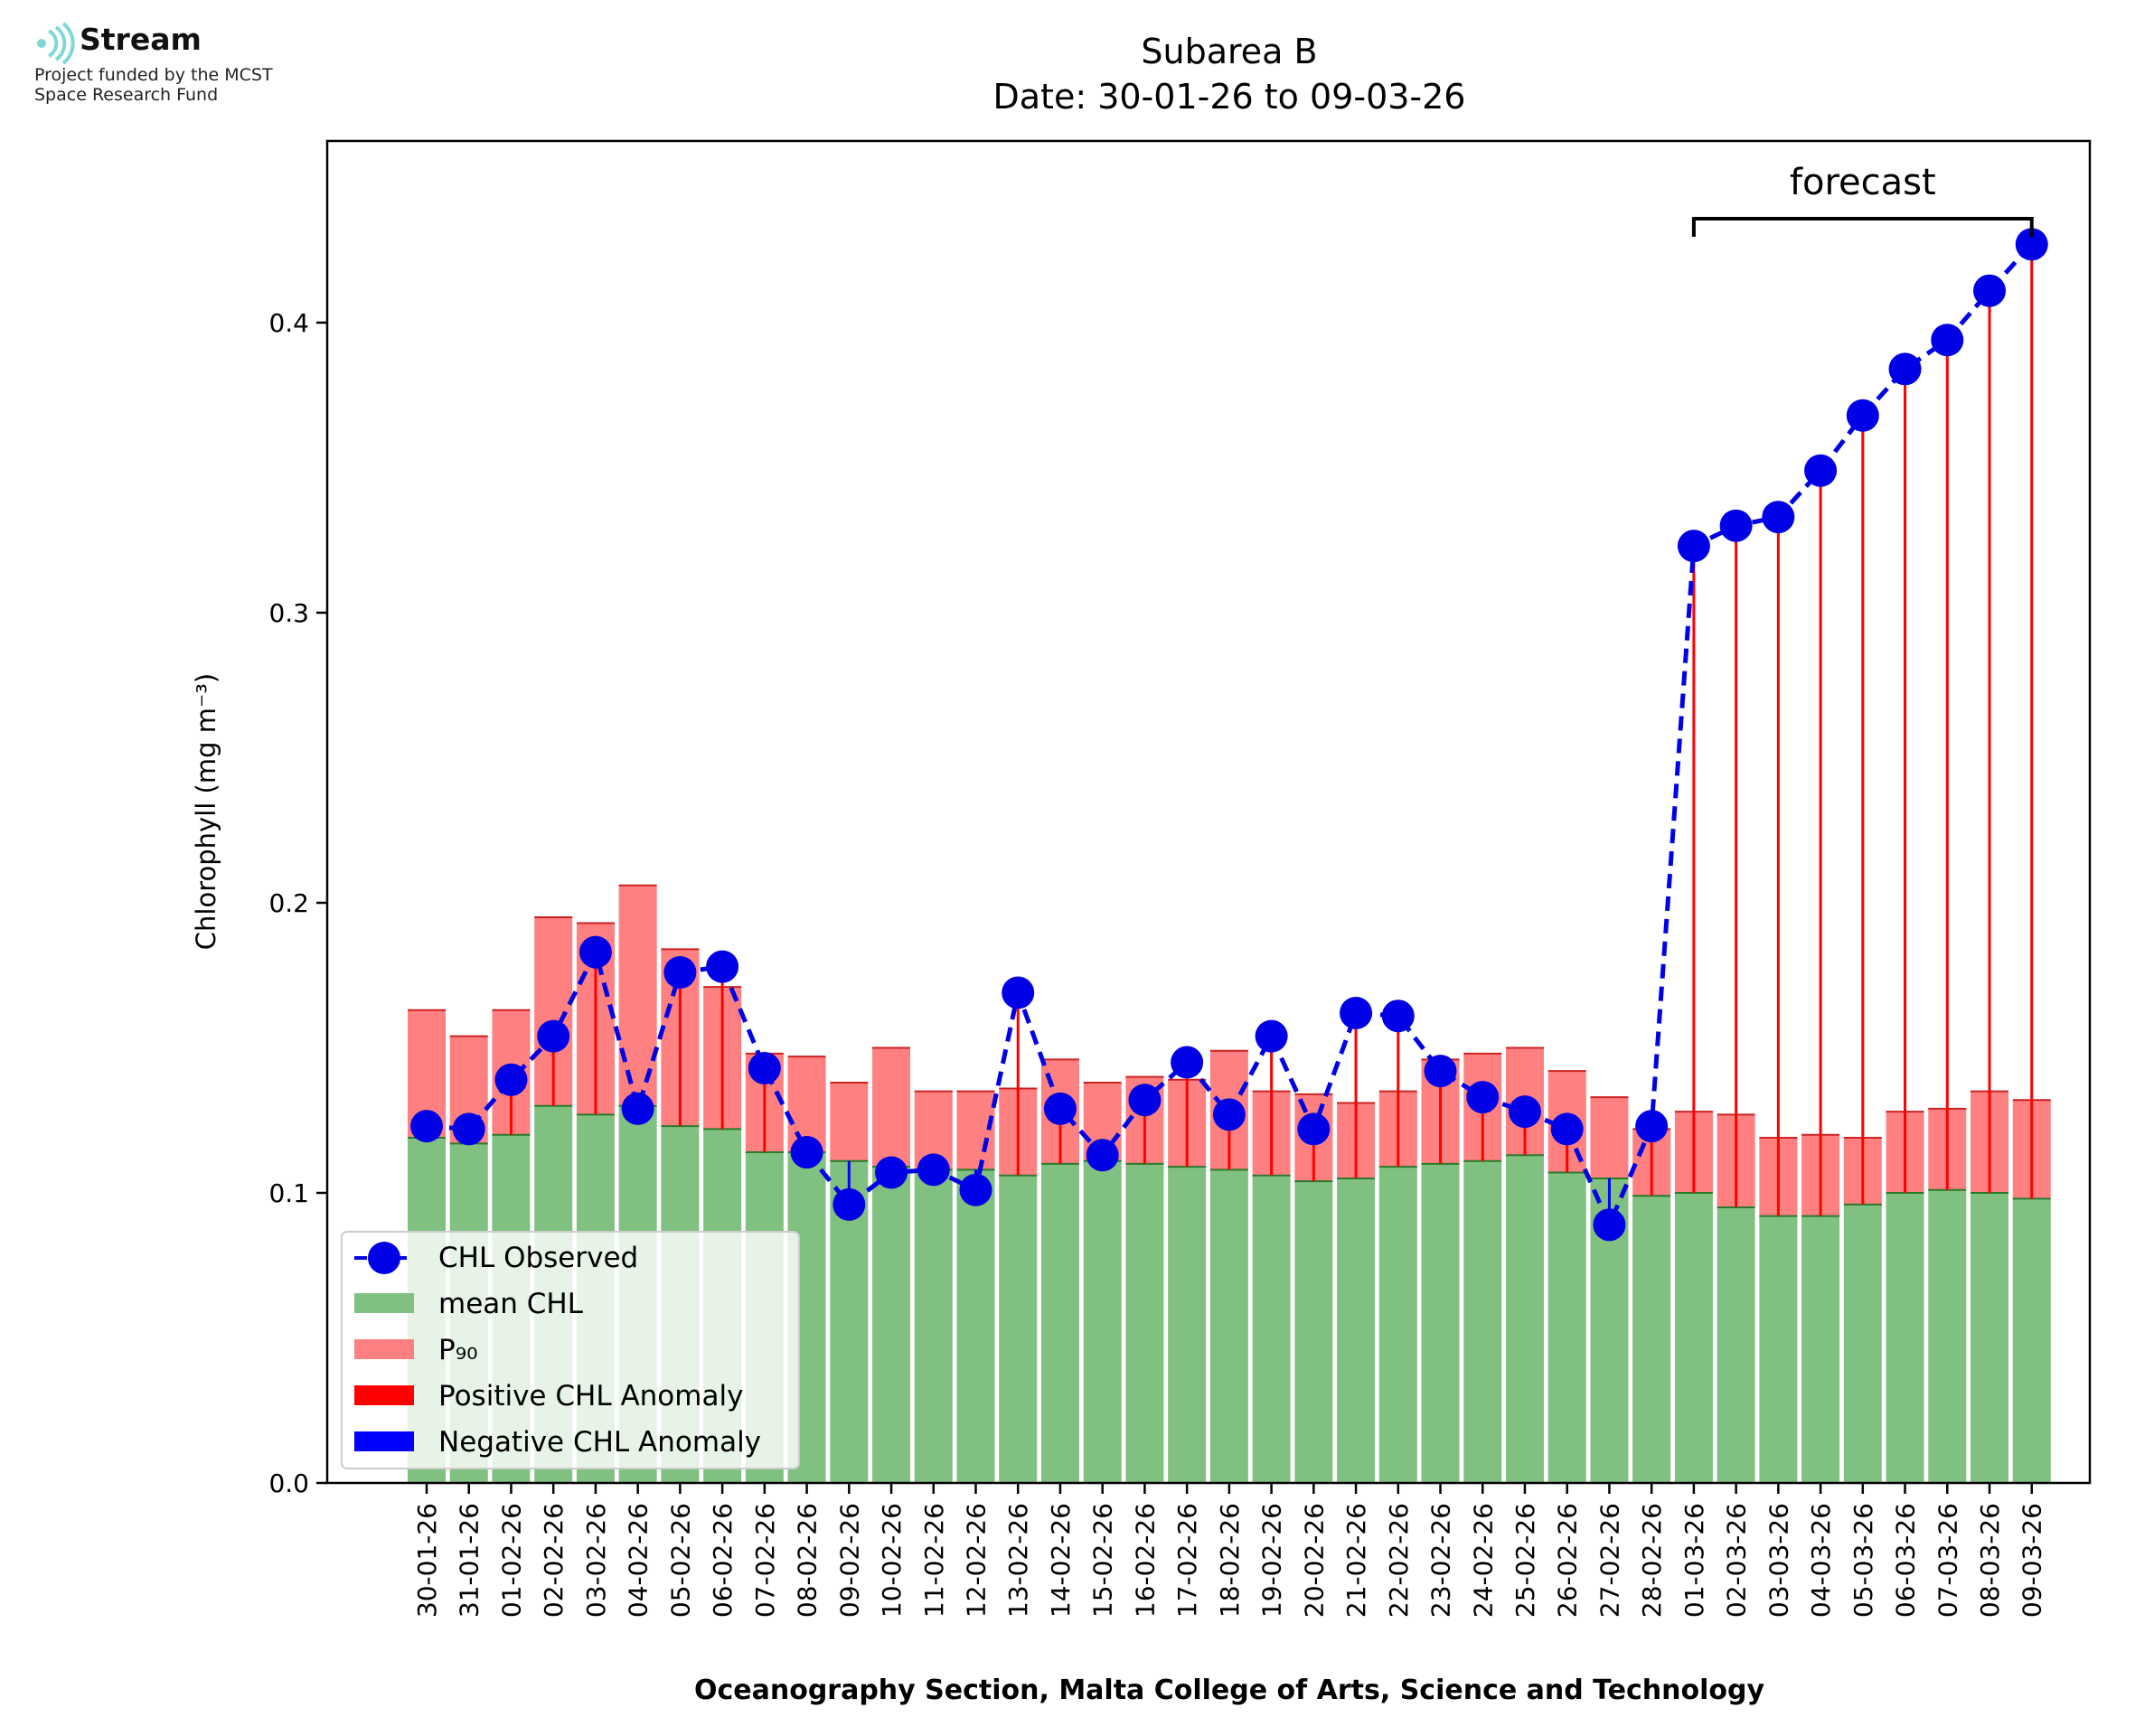 Image resolution: width=2154 pixels, height=1736 pixels. Describe the element at coordinates (1145, 1560) in the screenshot. I see `x-tick-label: 16-02-26` at that location.